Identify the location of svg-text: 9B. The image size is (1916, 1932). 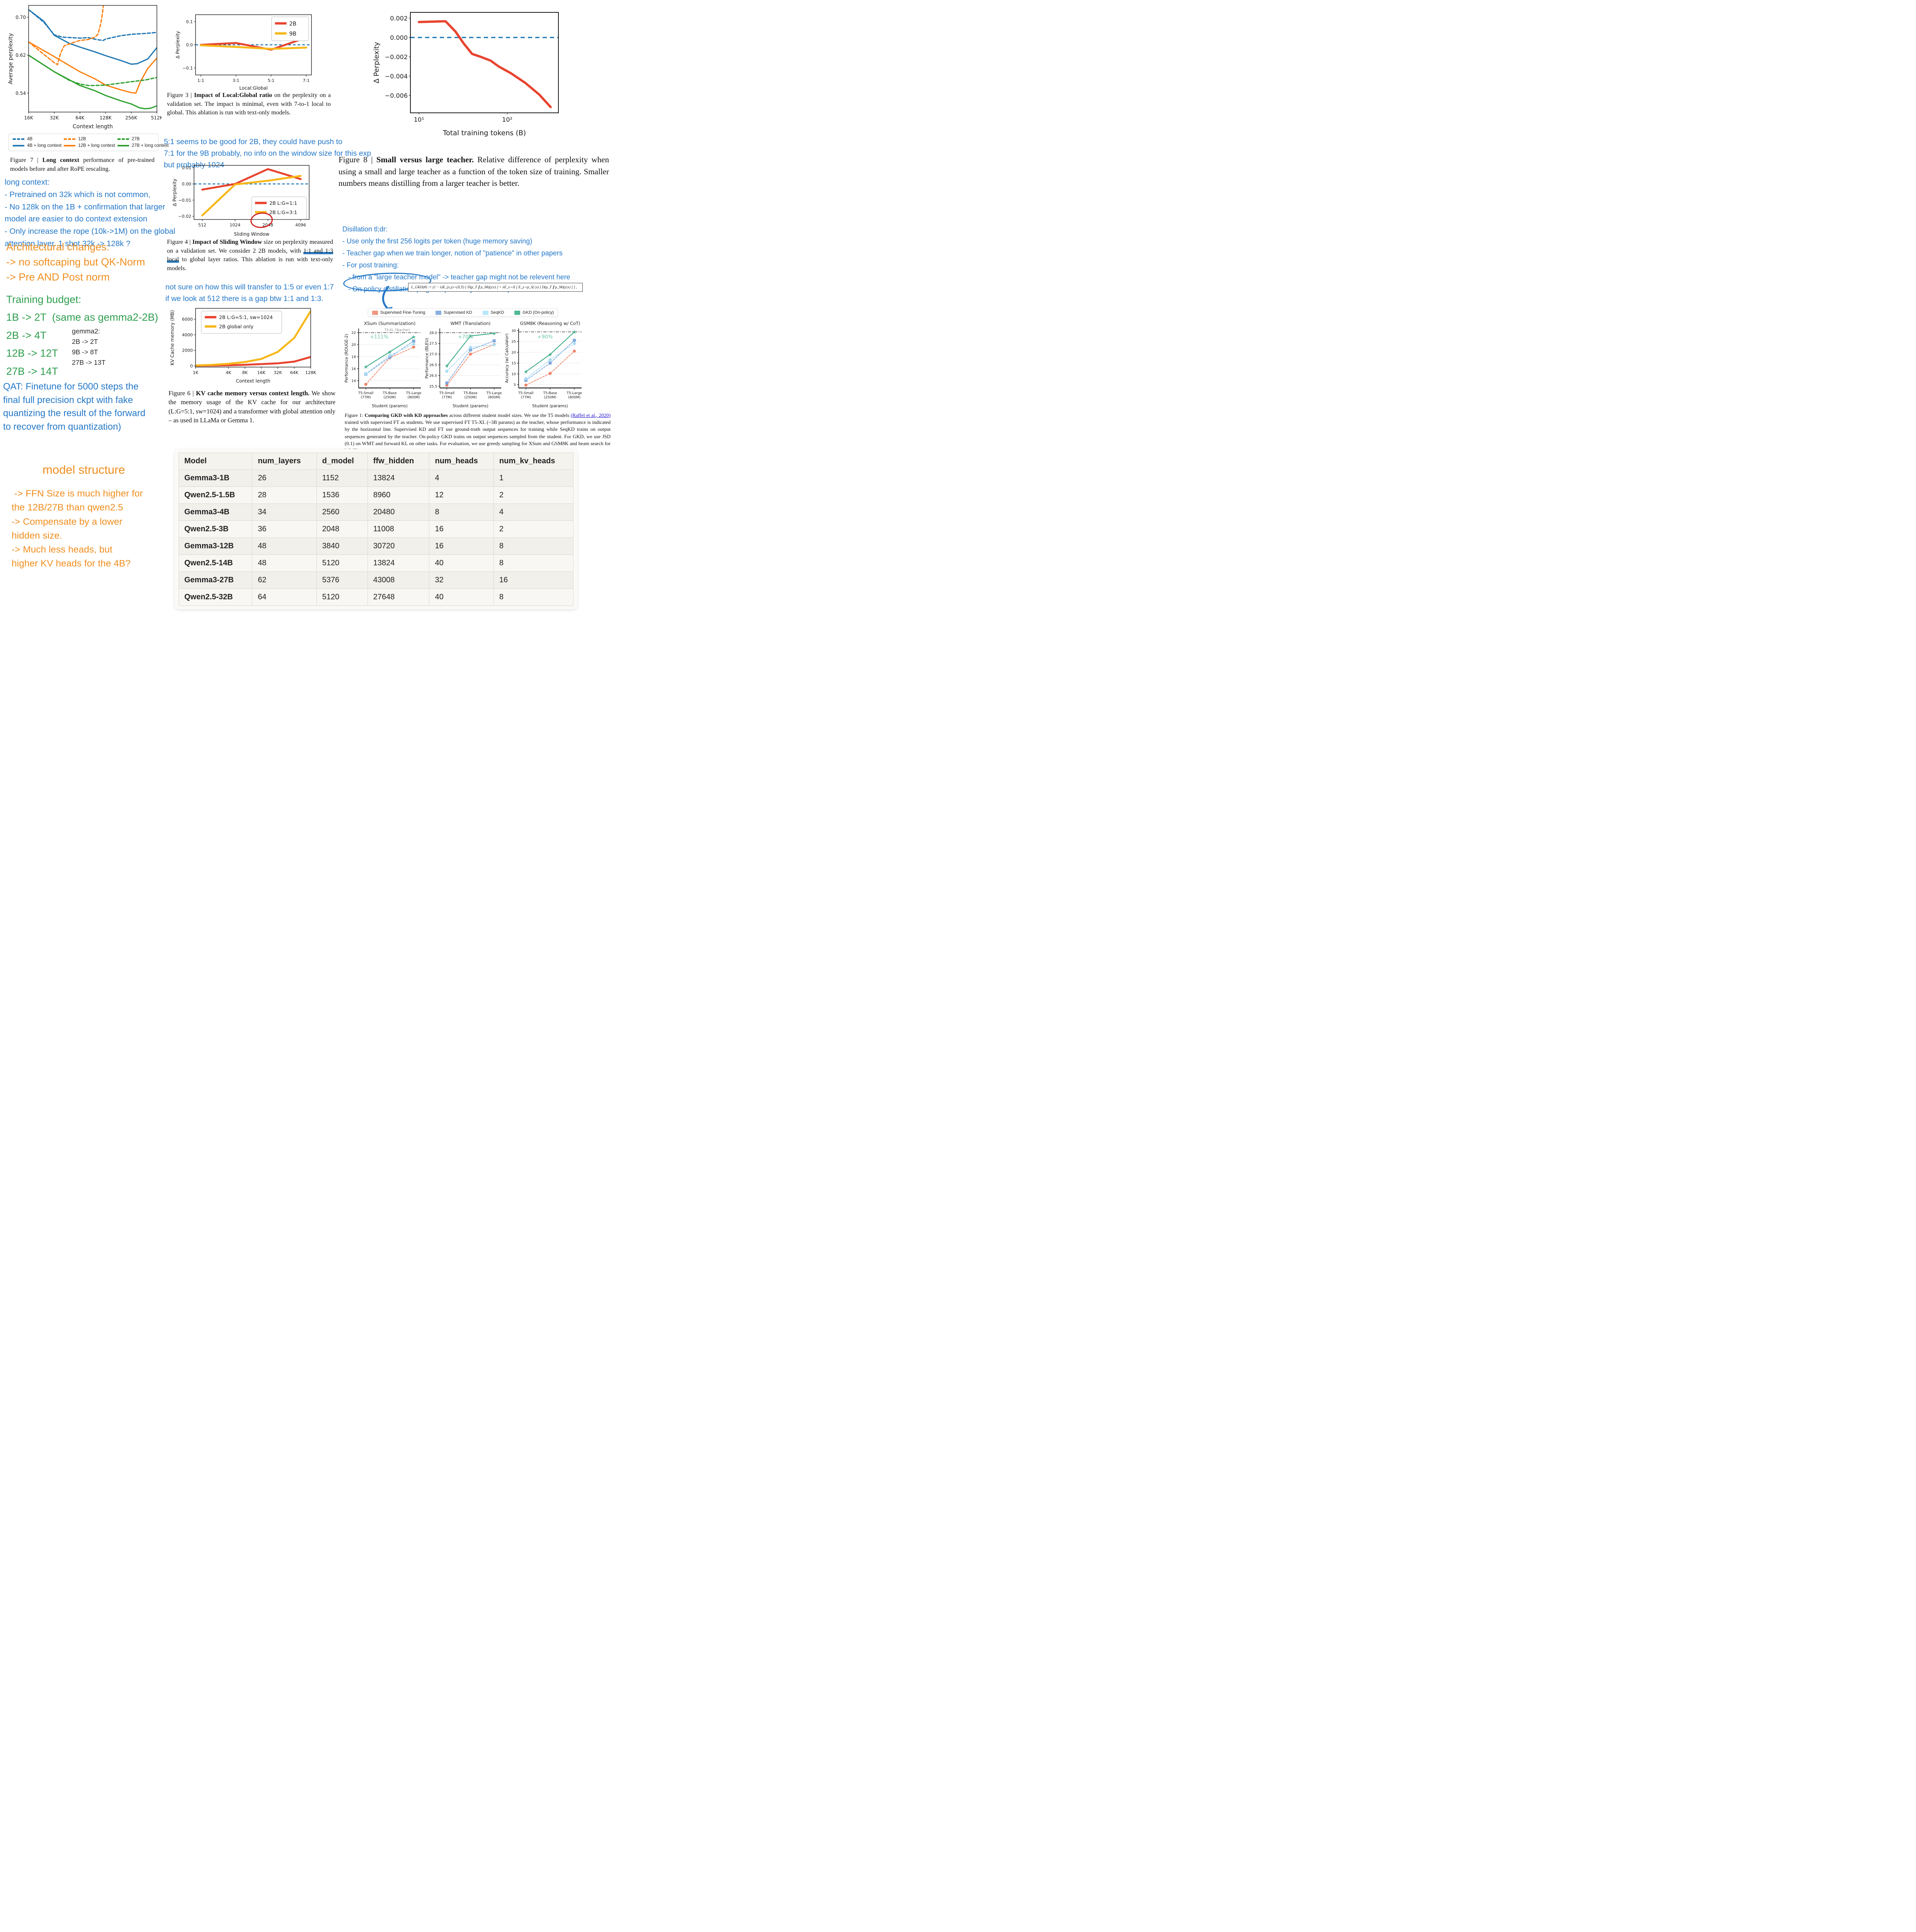
(293, 34).